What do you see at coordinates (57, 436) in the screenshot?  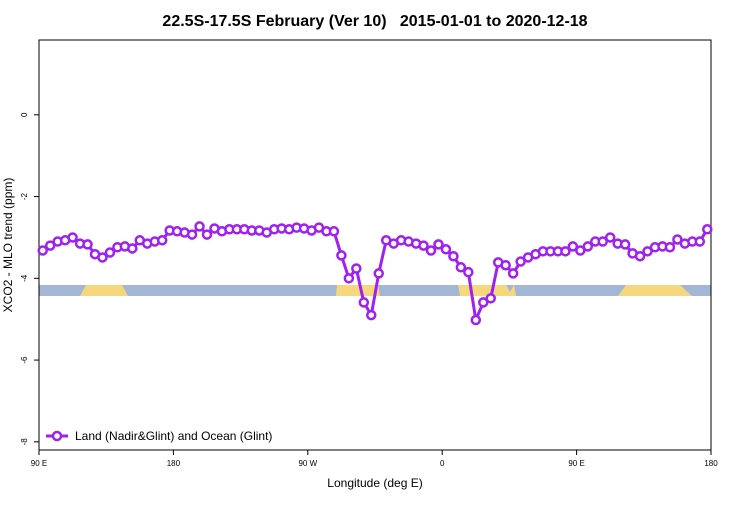 I see `legend-marker` at bounding box center [57, 436].